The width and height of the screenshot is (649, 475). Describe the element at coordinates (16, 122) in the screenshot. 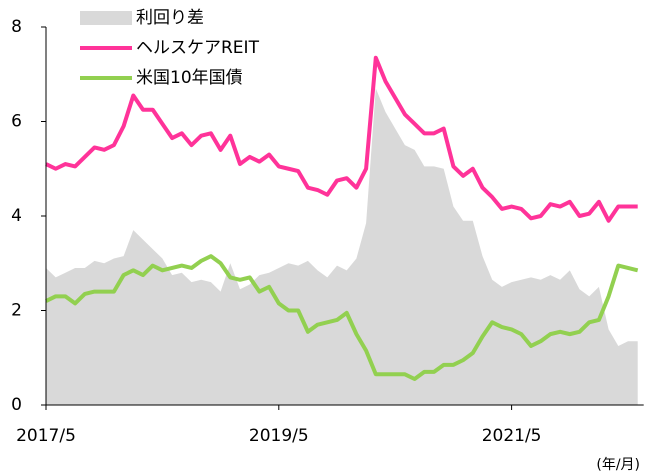

I see `y-tick-label: 6` at that location.